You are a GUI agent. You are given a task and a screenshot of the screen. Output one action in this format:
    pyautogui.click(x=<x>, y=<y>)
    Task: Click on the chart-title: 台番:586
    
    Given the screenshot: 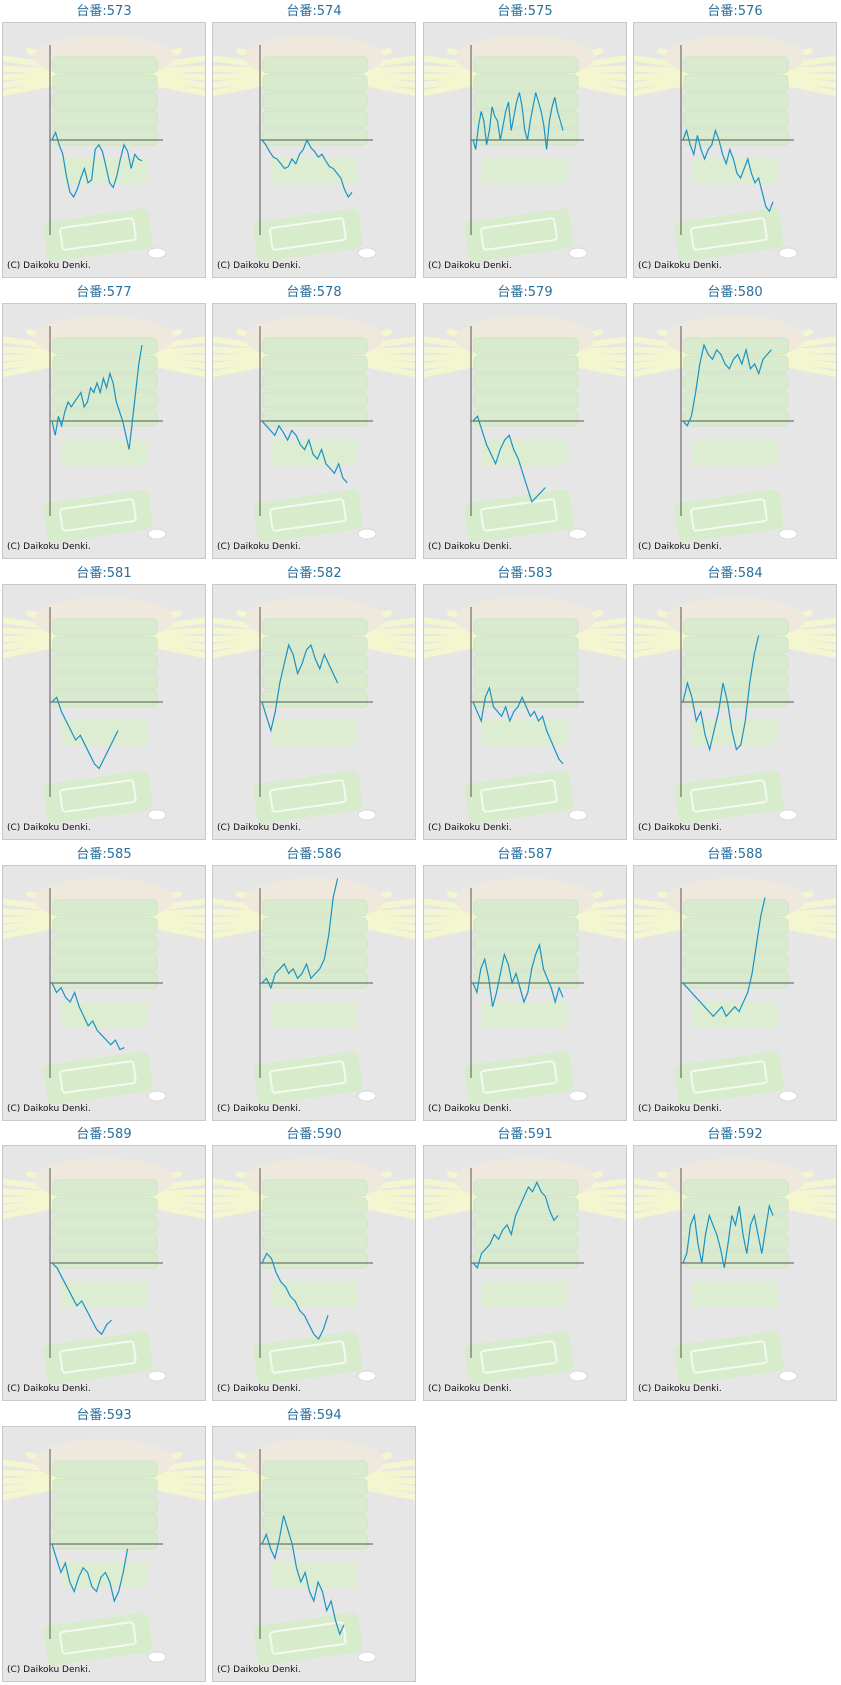 What is the action you would take?
    pyautogui.click(x=314, y=854)
    